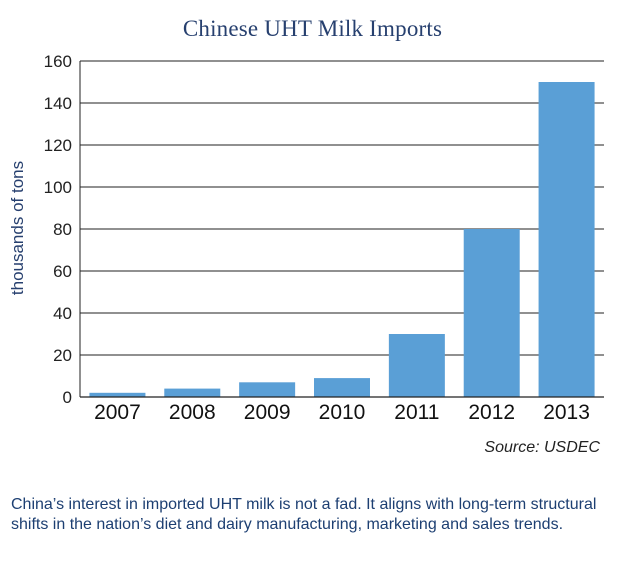 The width and height of the screenshot is (625, 566). What do you see at coordinates (342, 412) in the screenshot?
I see `x-tick-label: 2010` at bounding box center [342, 412].